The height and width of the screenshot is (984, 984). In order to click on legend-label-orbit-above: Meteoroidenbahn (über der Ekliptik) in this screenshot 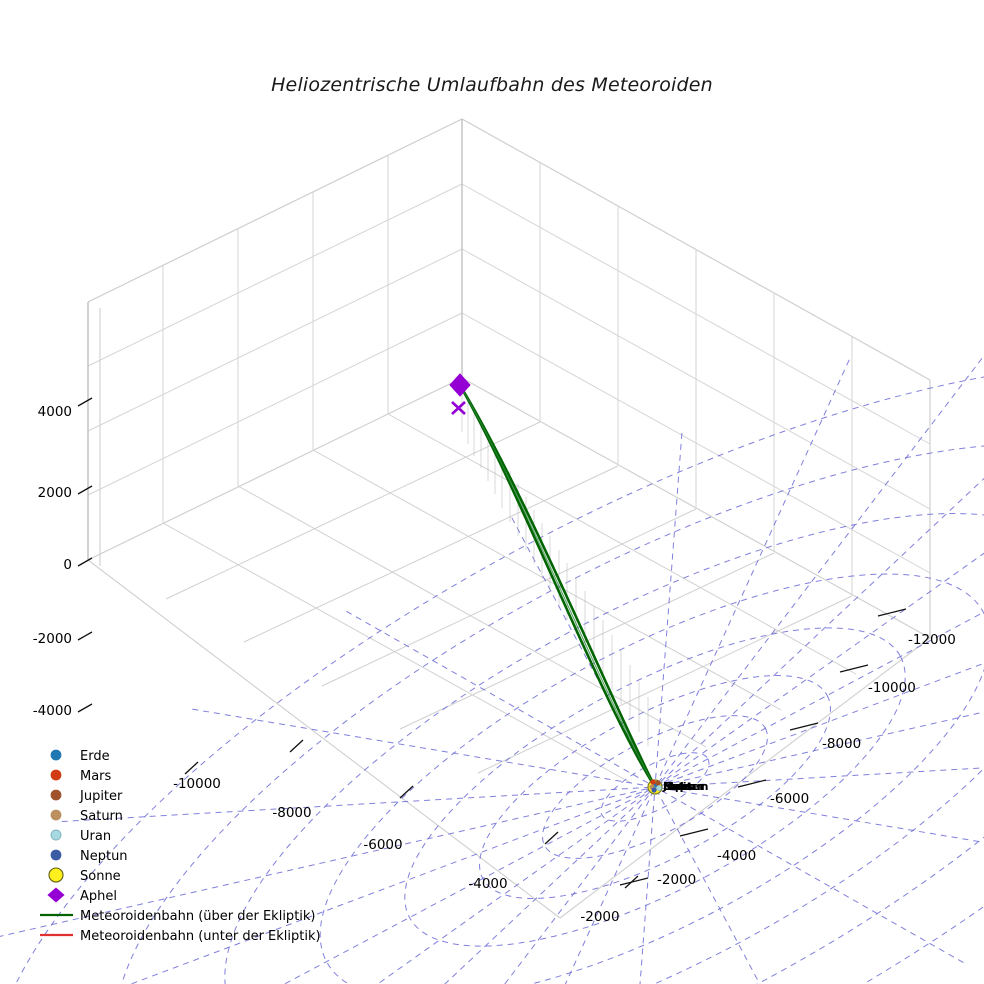, I will do `click(198, 916)`.